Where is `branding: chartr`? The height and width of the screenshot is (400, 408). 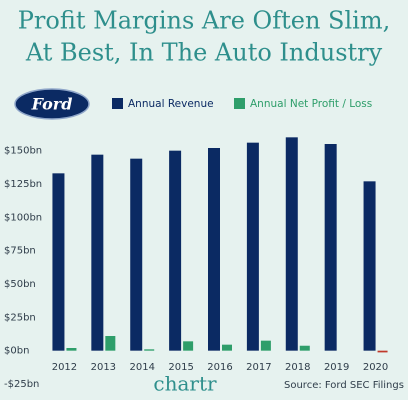 branding: chartr is located at coordinates (185, 384).